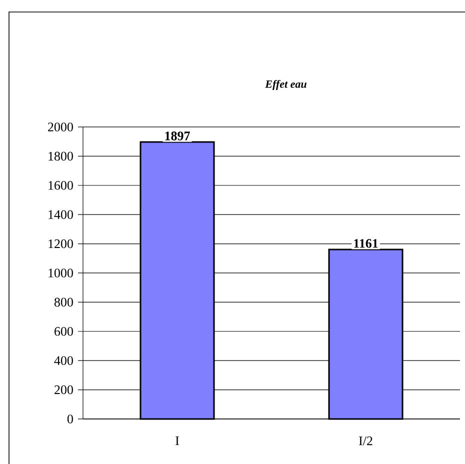 This screenshot has height=464, width=465. I want to click on y-tick-label: 800, so click(63, 302).